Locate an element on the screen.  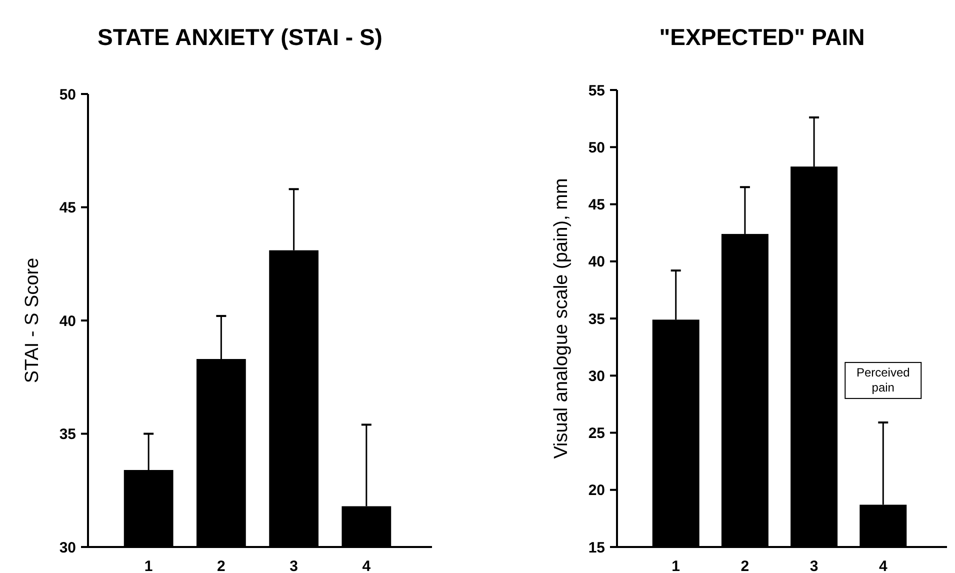
chart-title: "EXPECTED" PAIN is located at coordinates (762, 37).